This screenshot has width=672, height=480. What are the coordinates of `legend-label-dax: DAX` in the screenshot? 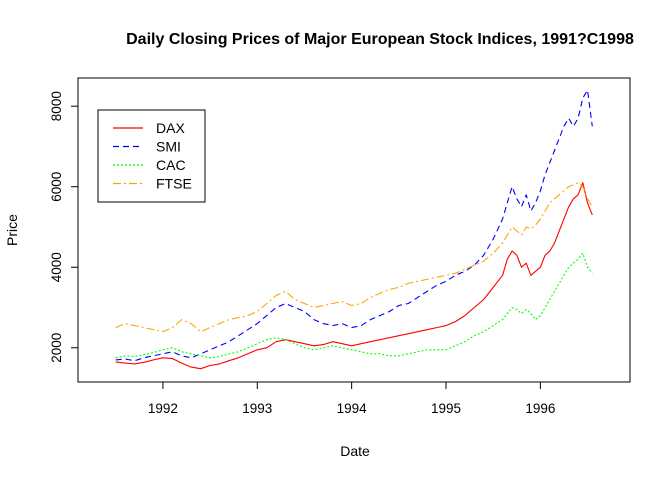 It's located at (170, 128).